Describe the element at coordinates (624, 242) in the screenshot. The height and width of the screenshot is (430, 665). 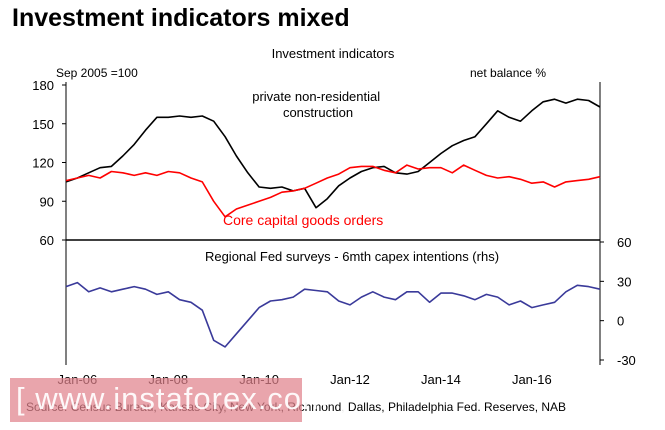
I see `right-y-tick-label: 60` at that location.